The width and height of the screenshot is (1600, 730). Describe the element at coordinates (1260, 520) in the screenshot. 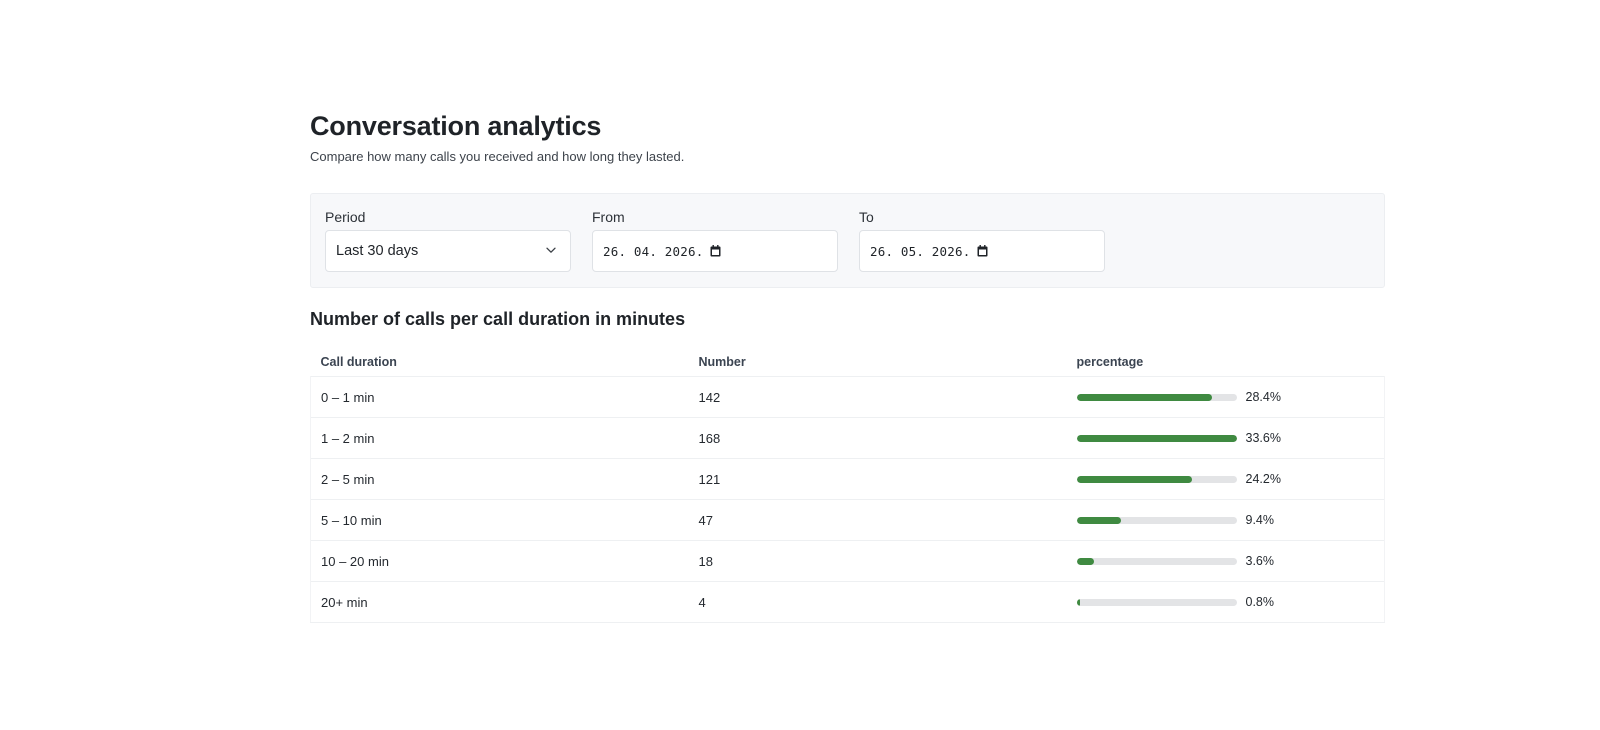

I see `percentage-label: 9.4%` at that location.